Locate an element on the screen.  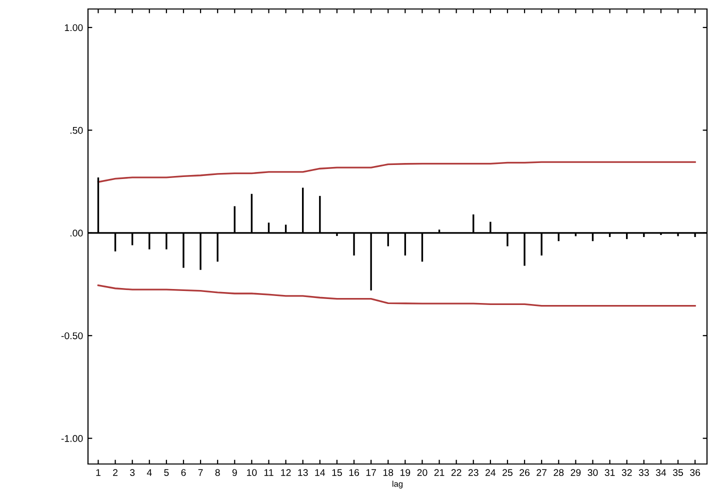
x-tick-label: 28 is located at coordinates (559, 472).